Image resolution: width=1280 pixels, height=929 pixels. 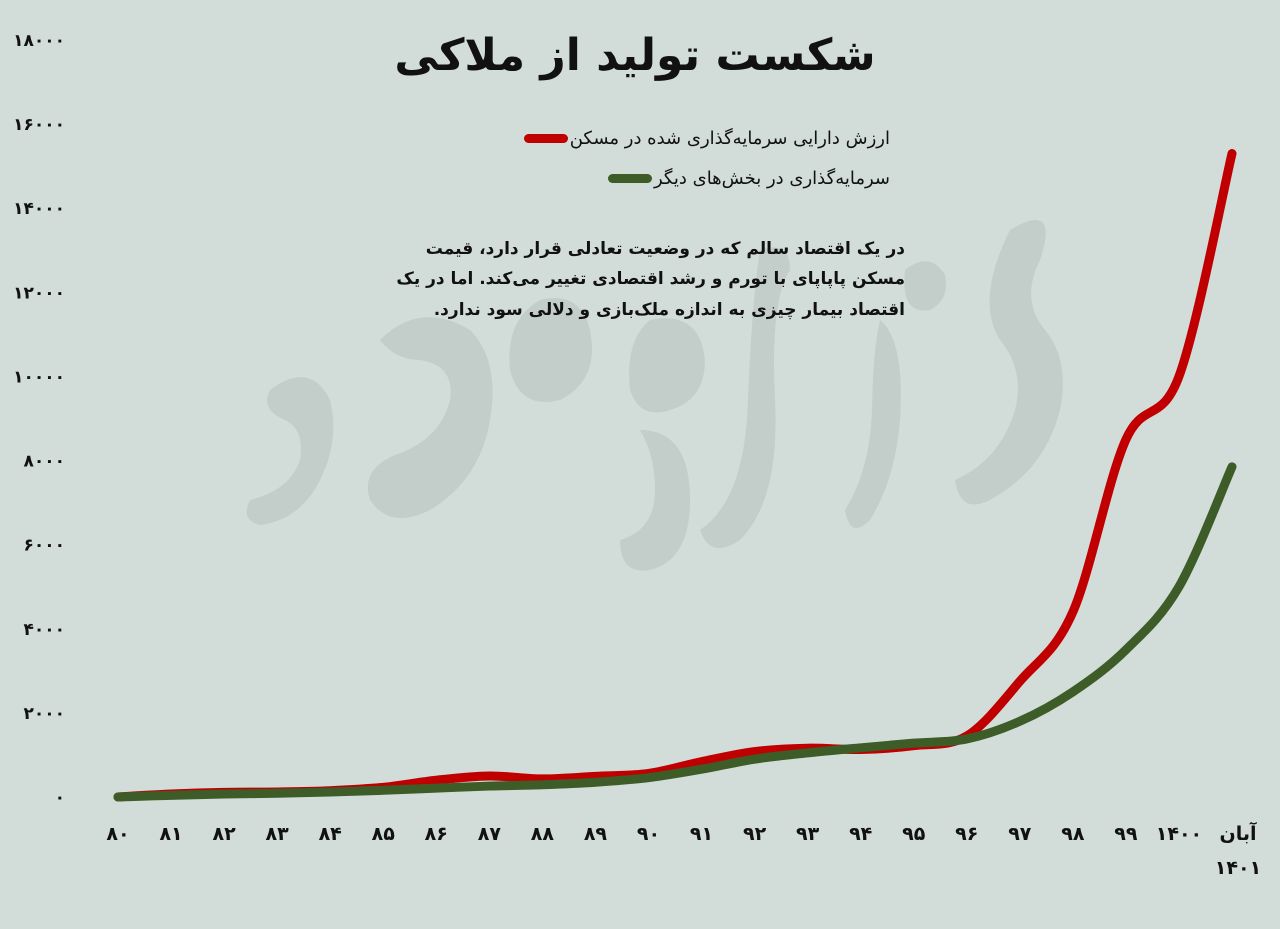 What do you see at coordinates (545, 138) in the screenshot?
I see `legend-swatch-housing` at bounding box center [545, 138].